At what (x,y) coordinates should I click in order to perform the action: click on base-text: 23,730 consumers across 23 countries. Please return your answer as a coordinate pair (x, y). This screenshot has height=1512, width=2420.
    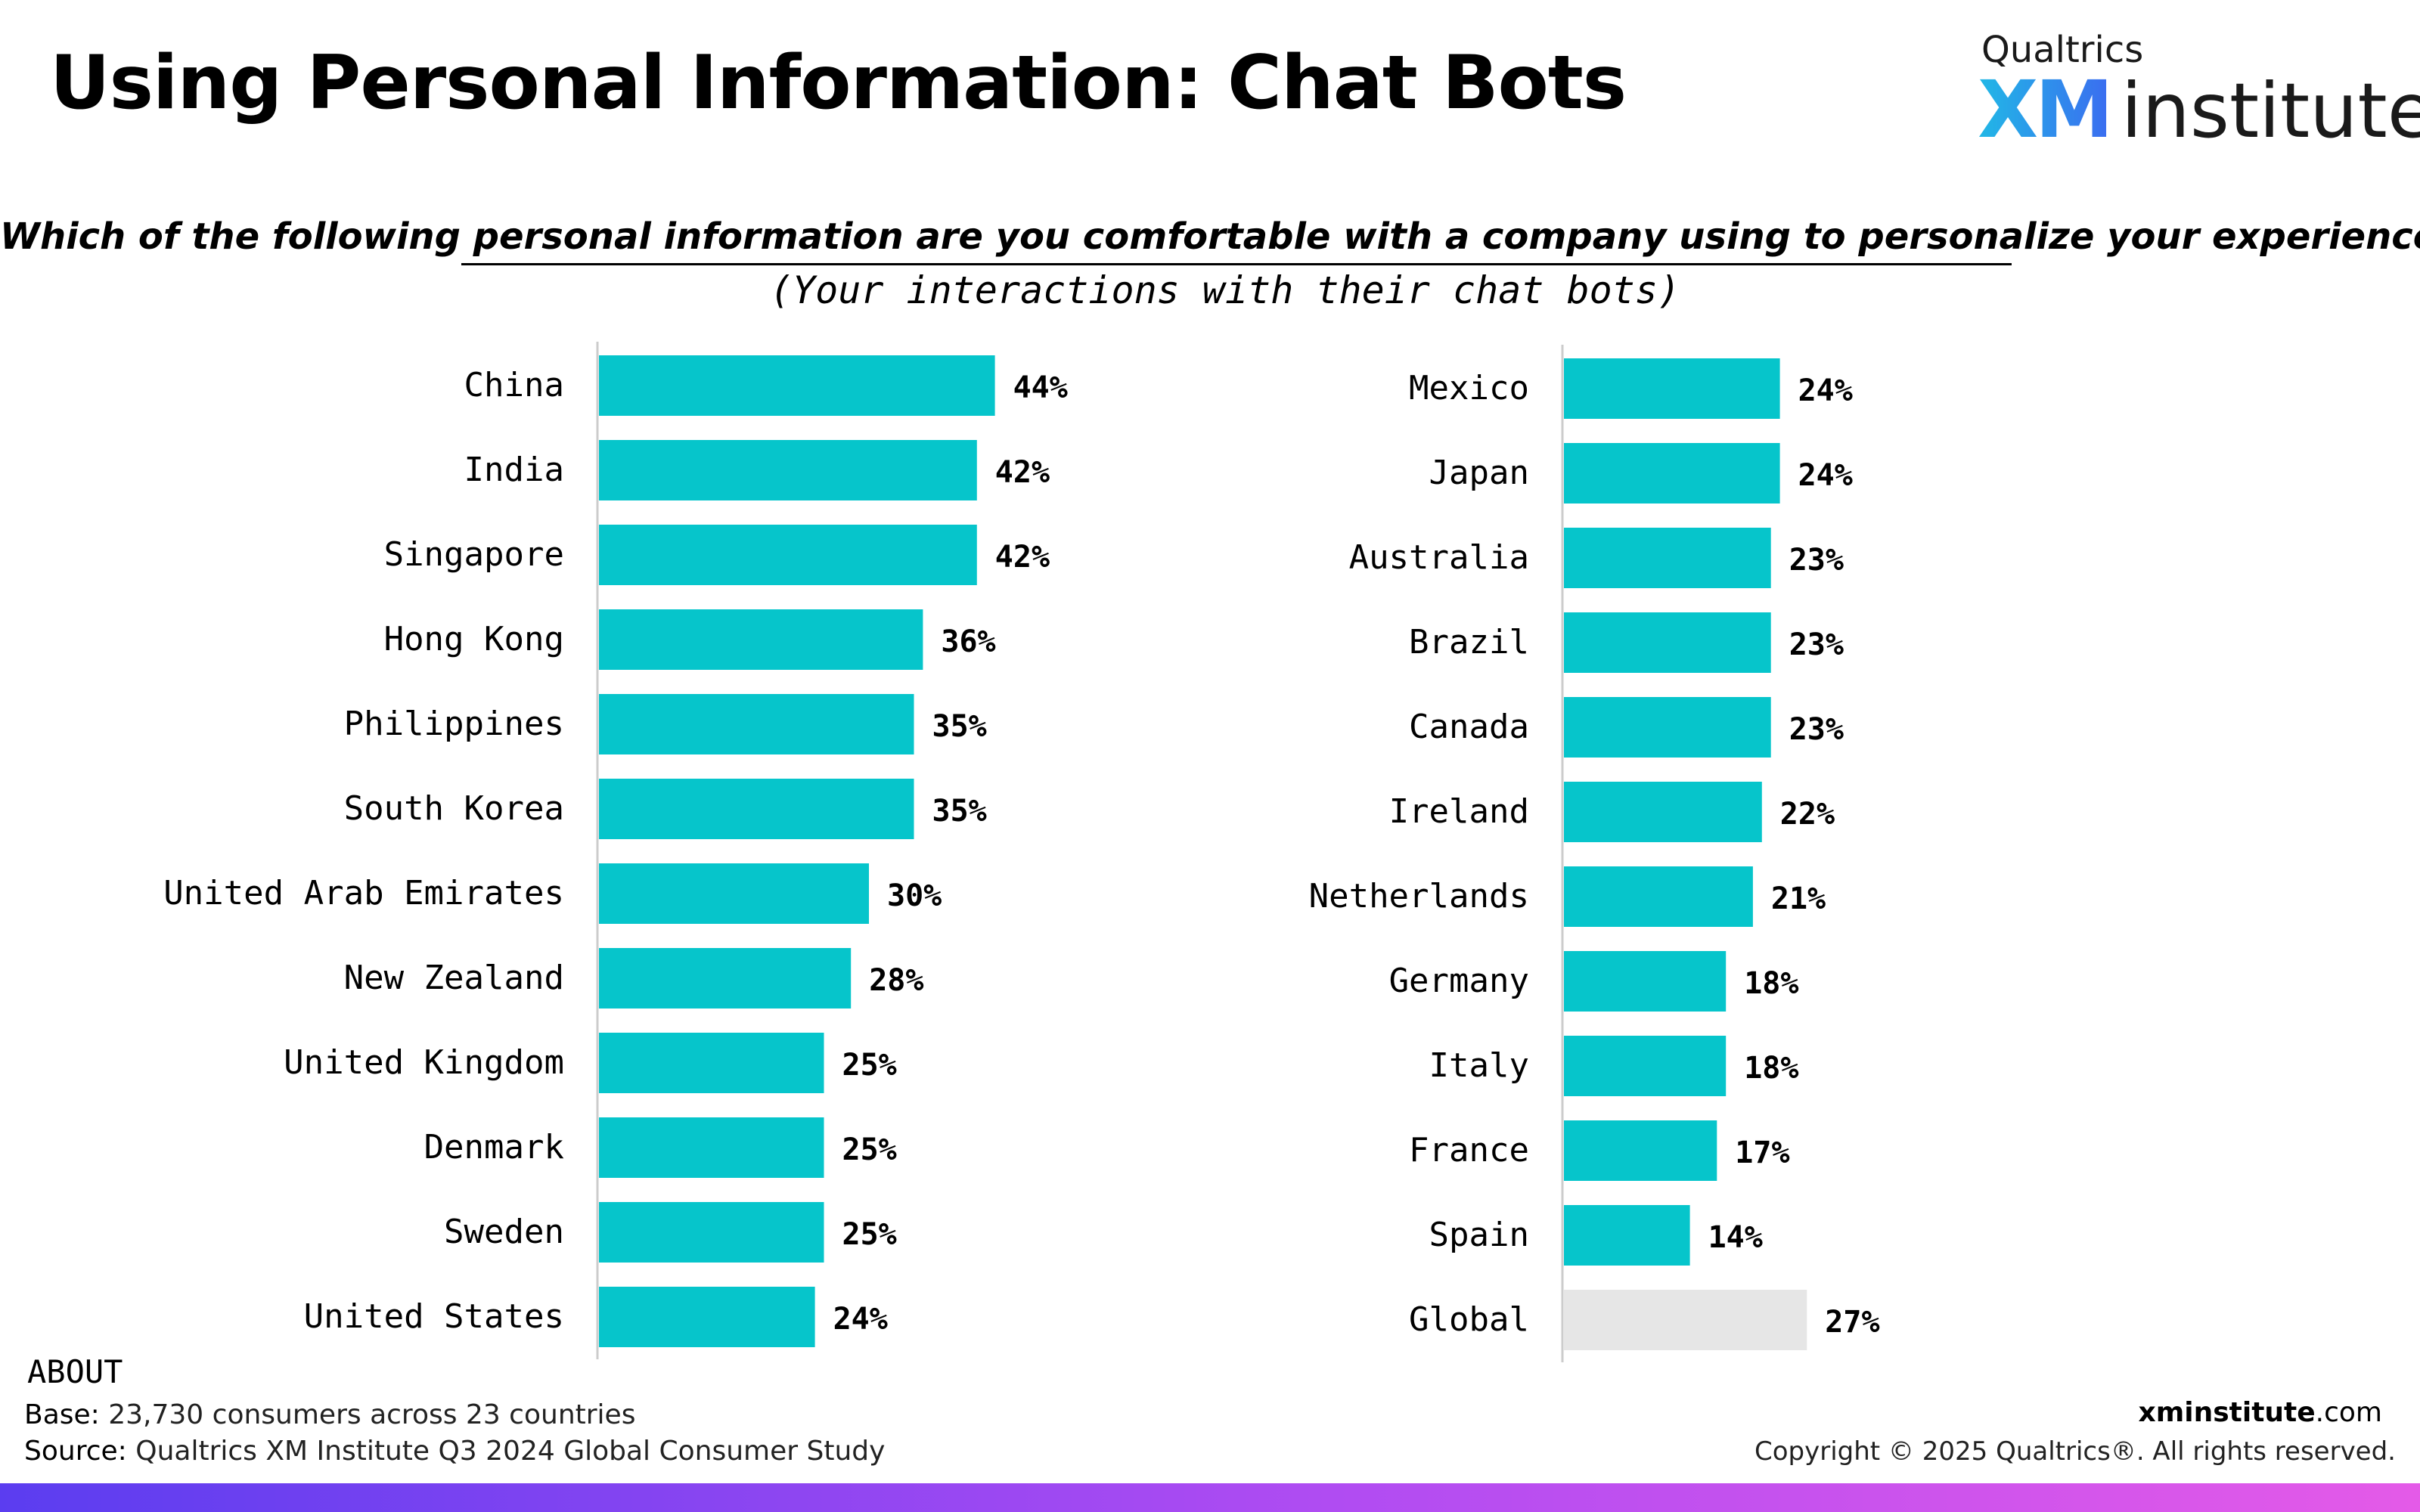
    Looking at the image, I should click on (372, 1414).